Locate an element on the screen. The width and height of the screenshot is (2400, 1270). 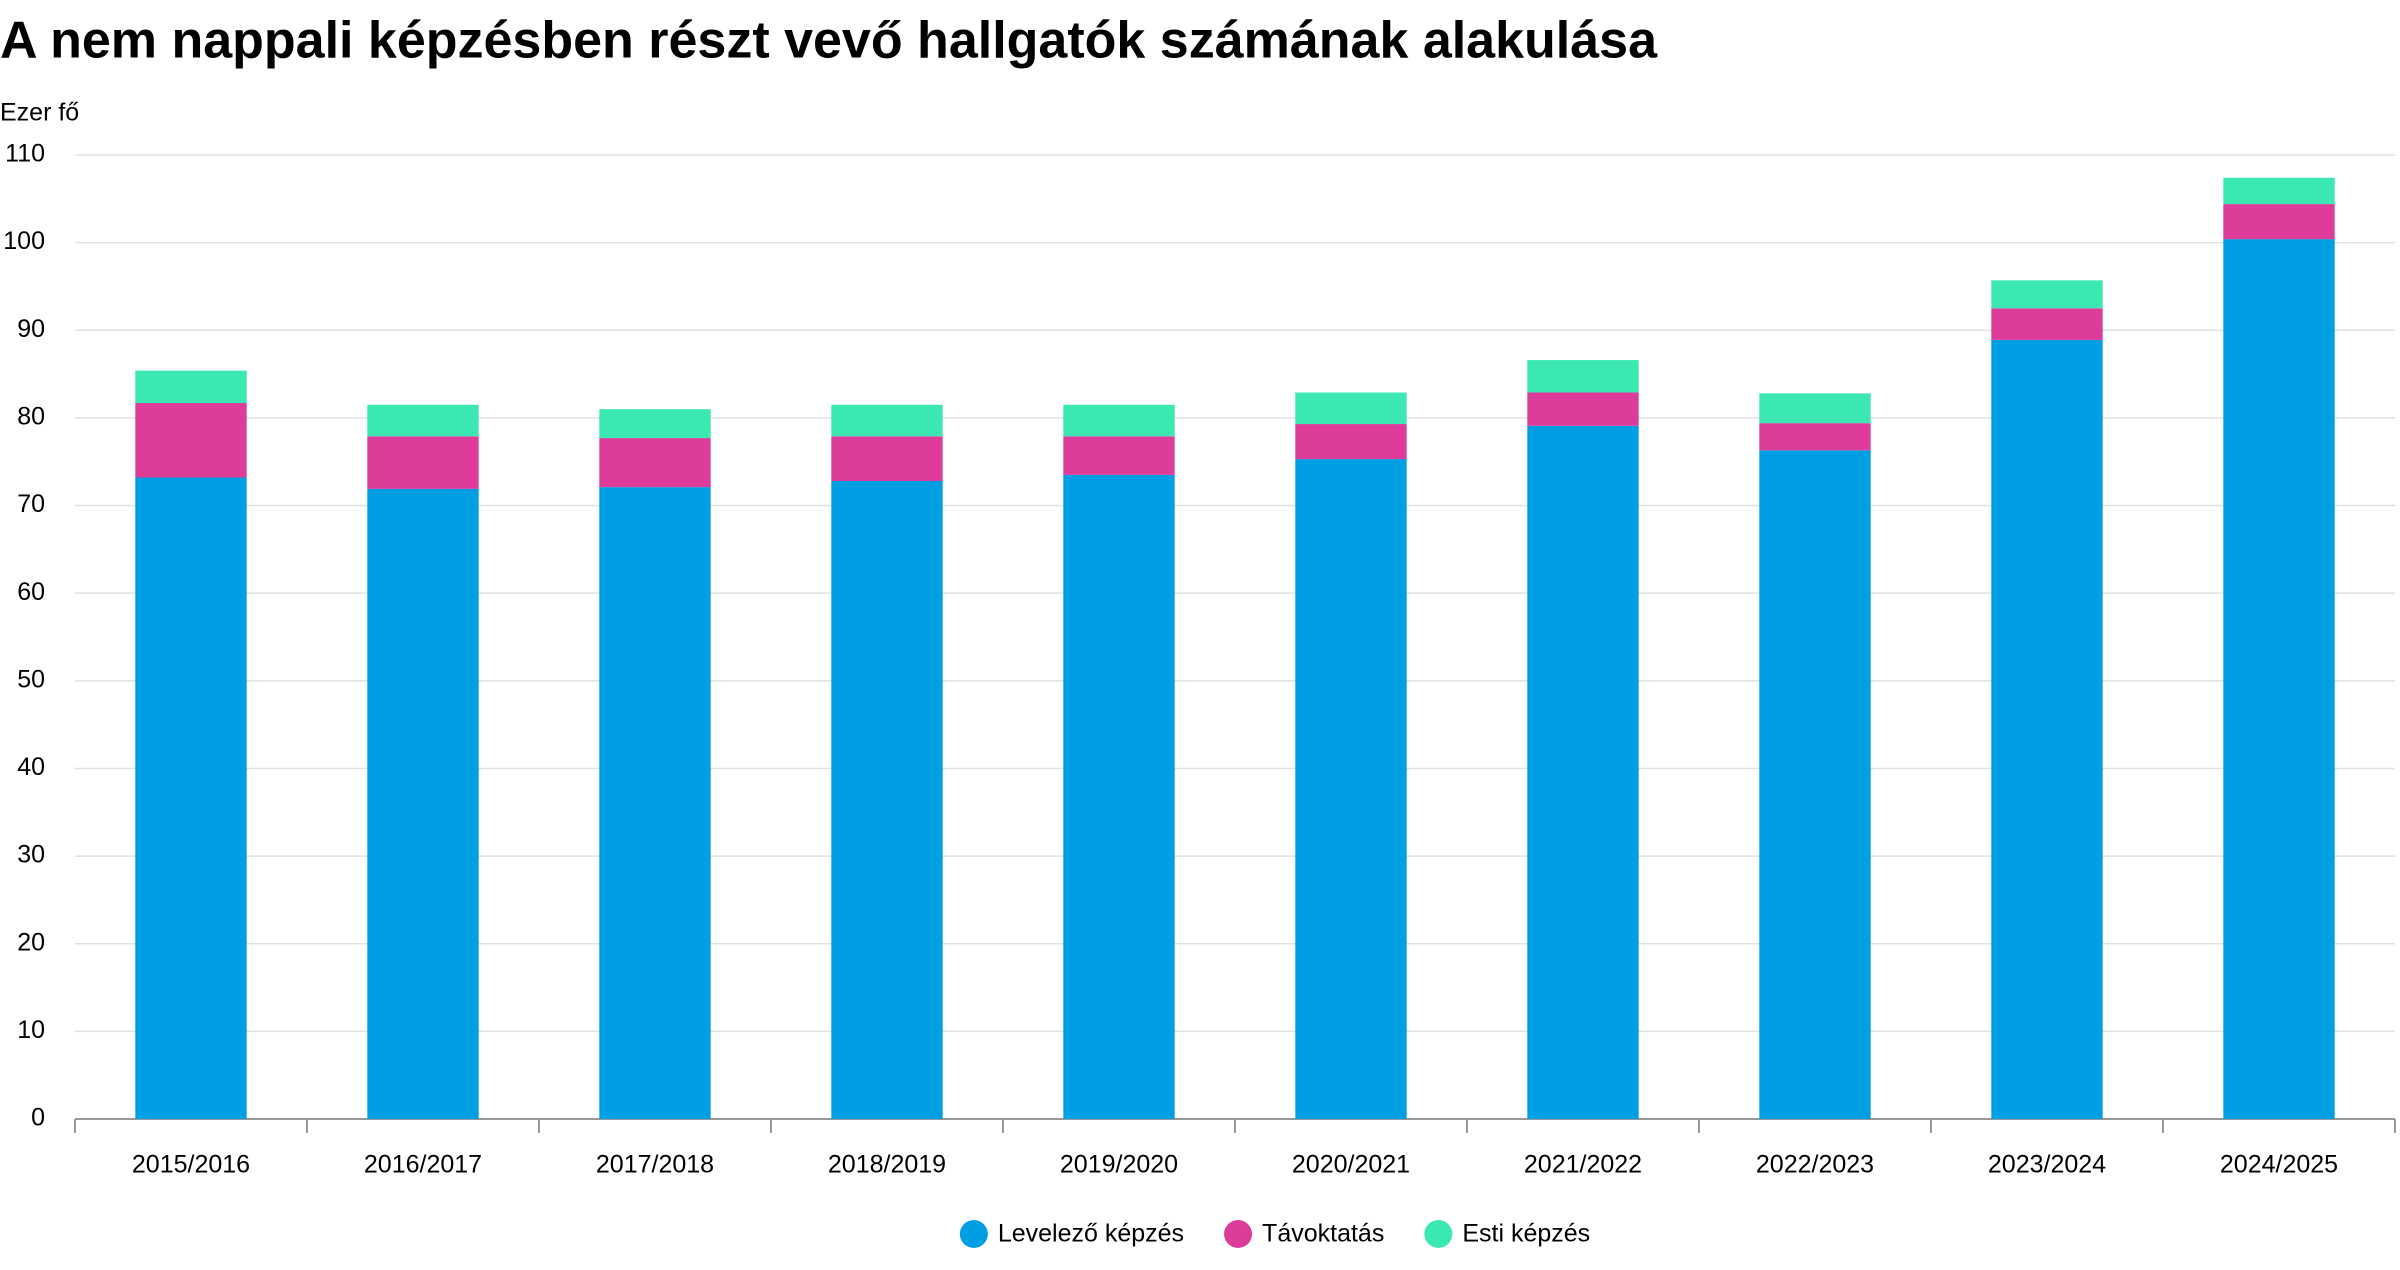
x-tick-label: 2023/2024 is located at coordinates (2047, 1165).